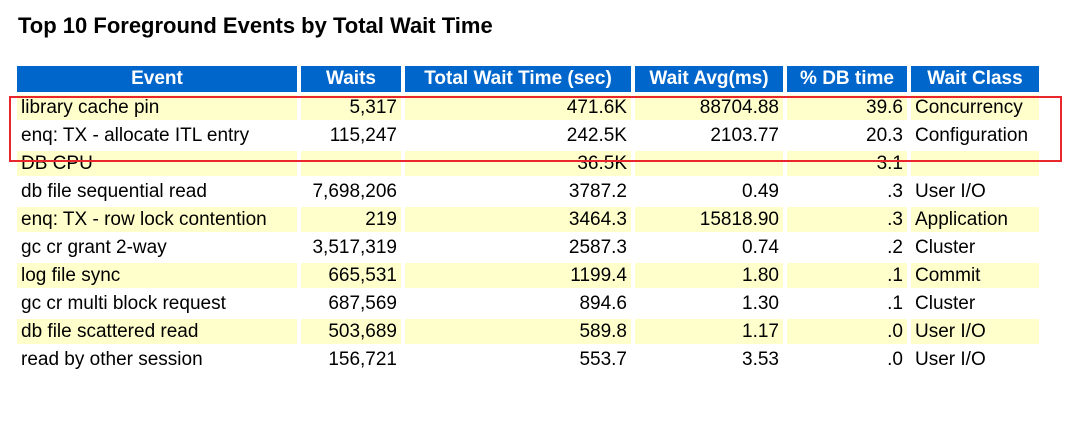 The width and height of the screenshot is (1080, 425). What do you see at coordinates (709, 331) in the screenshot?
I see `cell-wait-avg: 1.17` at bounding box center [709, 331].